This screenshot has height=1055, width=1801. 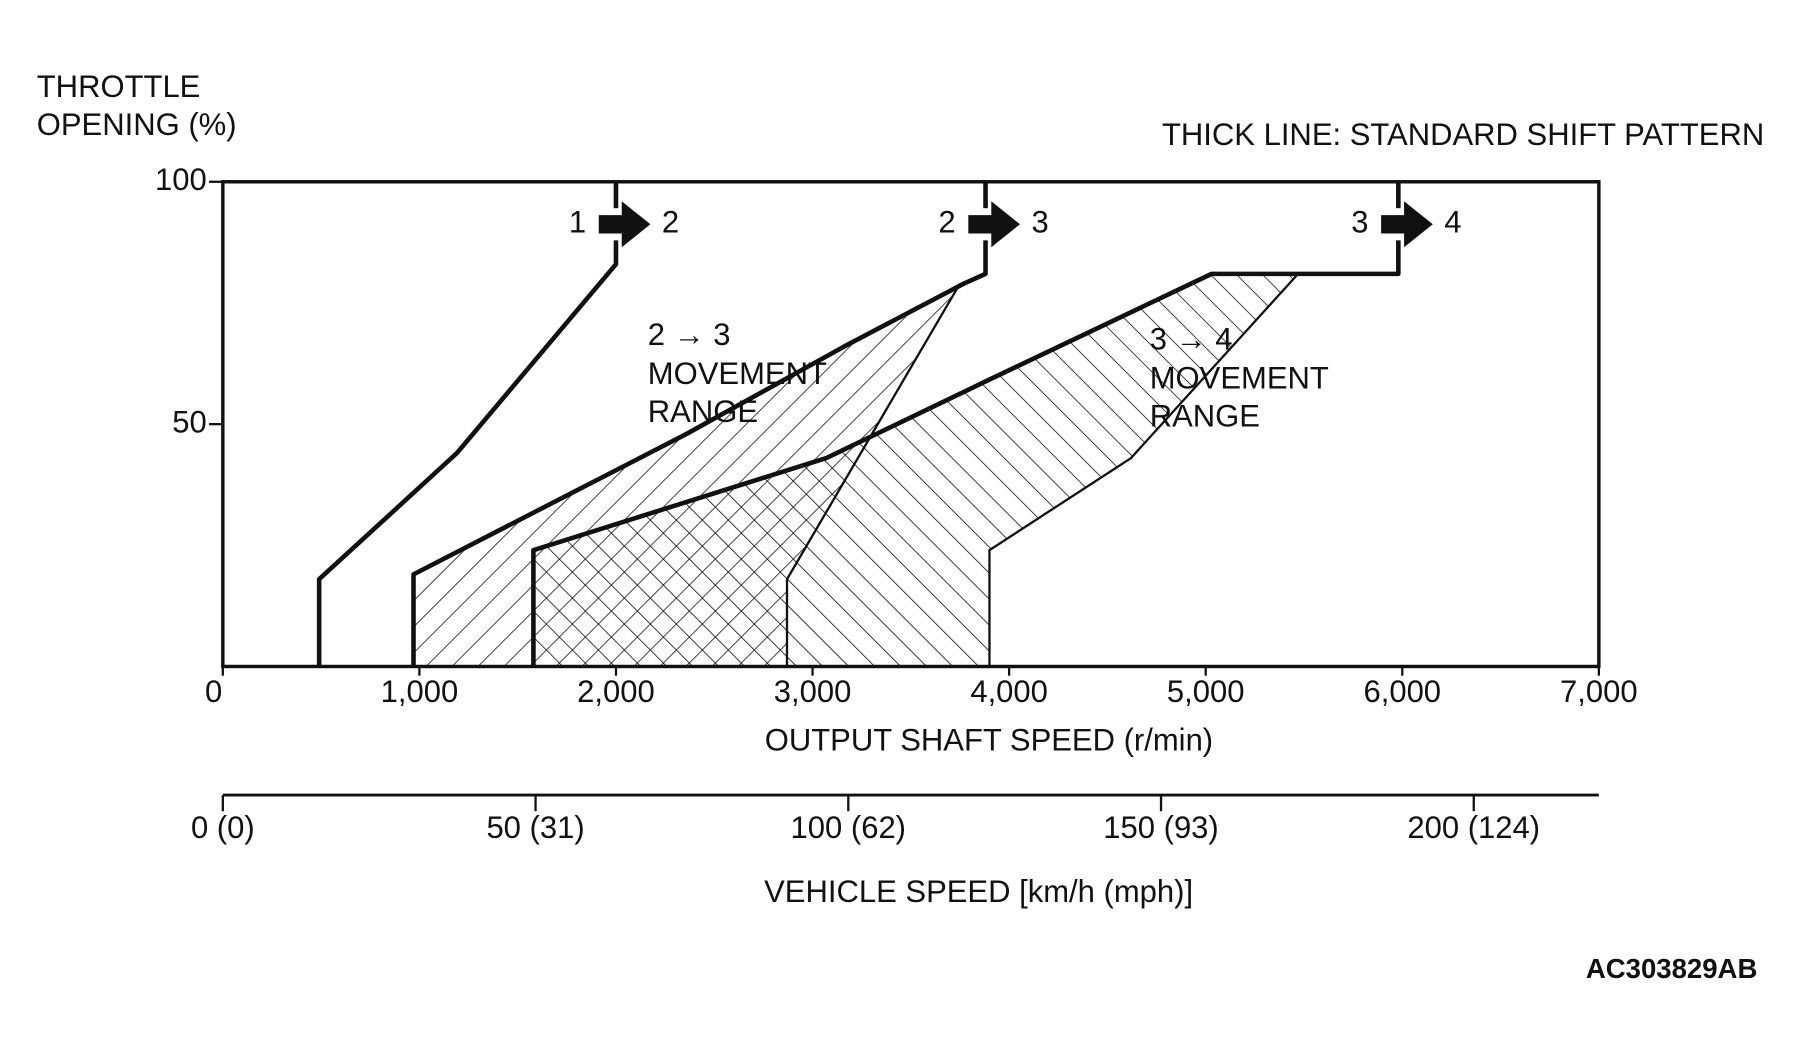 I want to click on shift-from: 1, so click(x=577, y=221).